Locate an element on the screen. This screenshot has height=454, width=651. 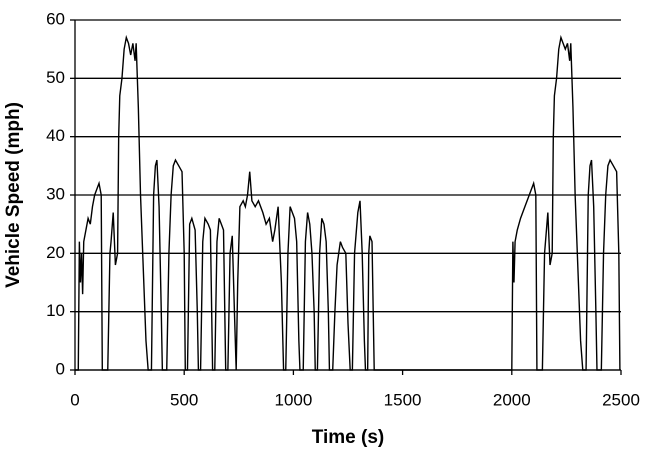
y-tick-label: 10 is located at coordinates (55, 310).